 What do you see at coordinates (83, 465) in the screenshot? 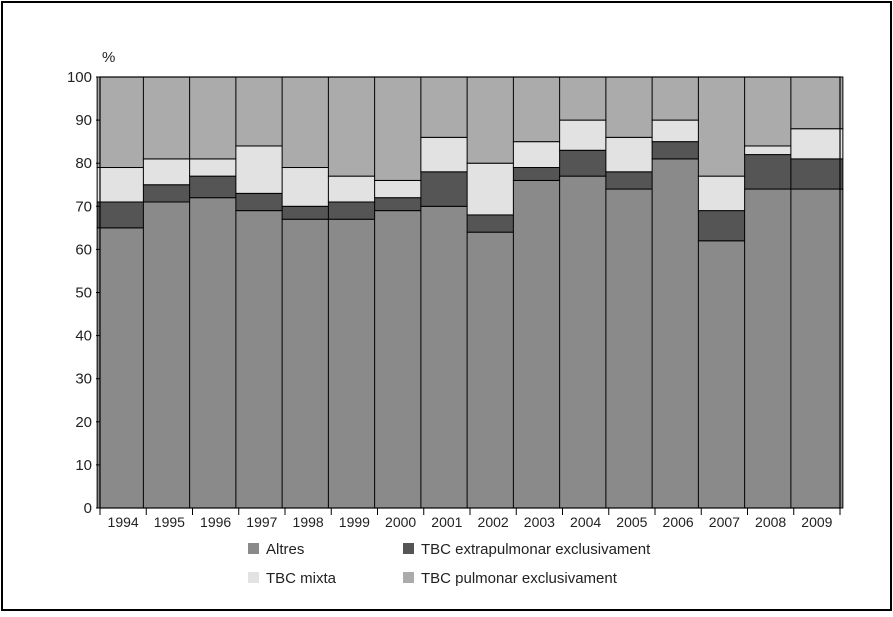
I see `y-tick-label: 10` at bounding box center [83, 465].